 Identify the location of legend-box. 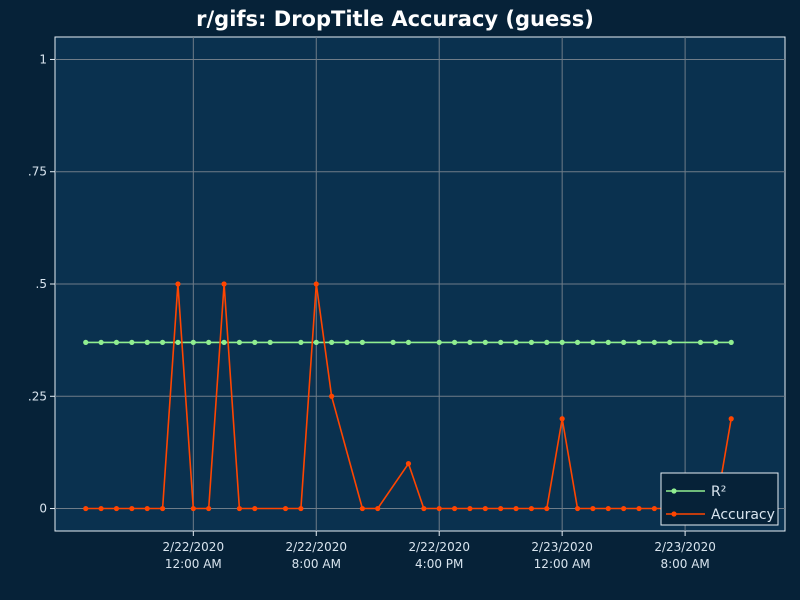
(719, 499).